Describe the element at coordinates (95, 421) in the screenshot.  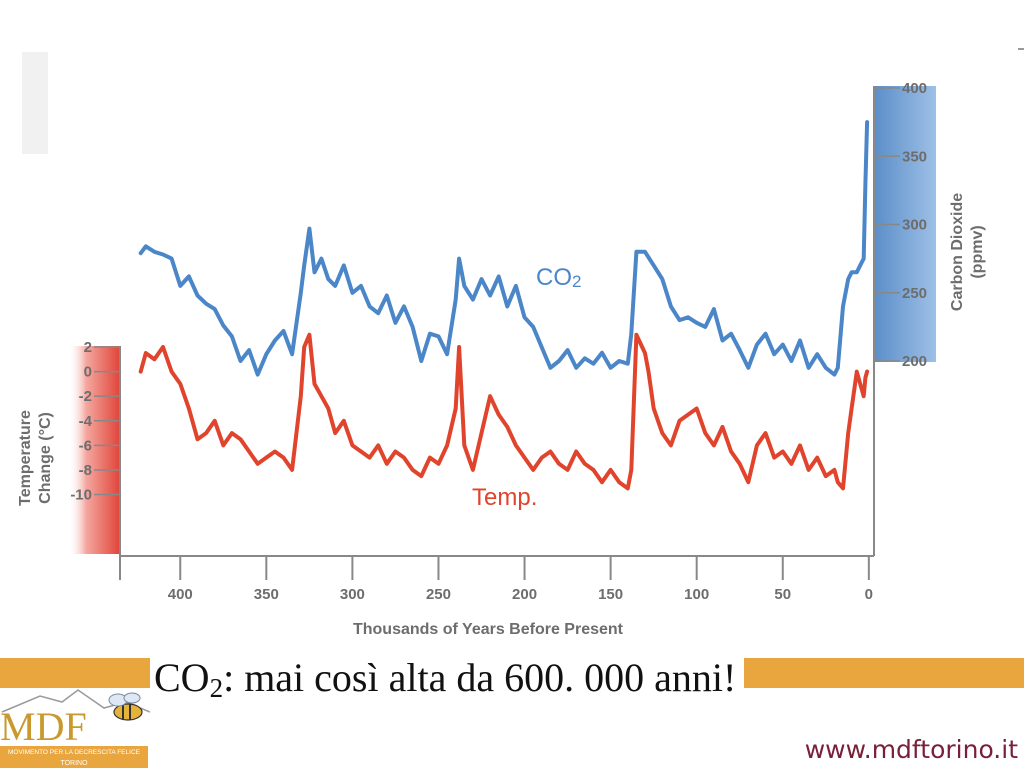
I see `temperature-axis-ticks: 2 0 -2 -4 -6 -8 -10` at that location.